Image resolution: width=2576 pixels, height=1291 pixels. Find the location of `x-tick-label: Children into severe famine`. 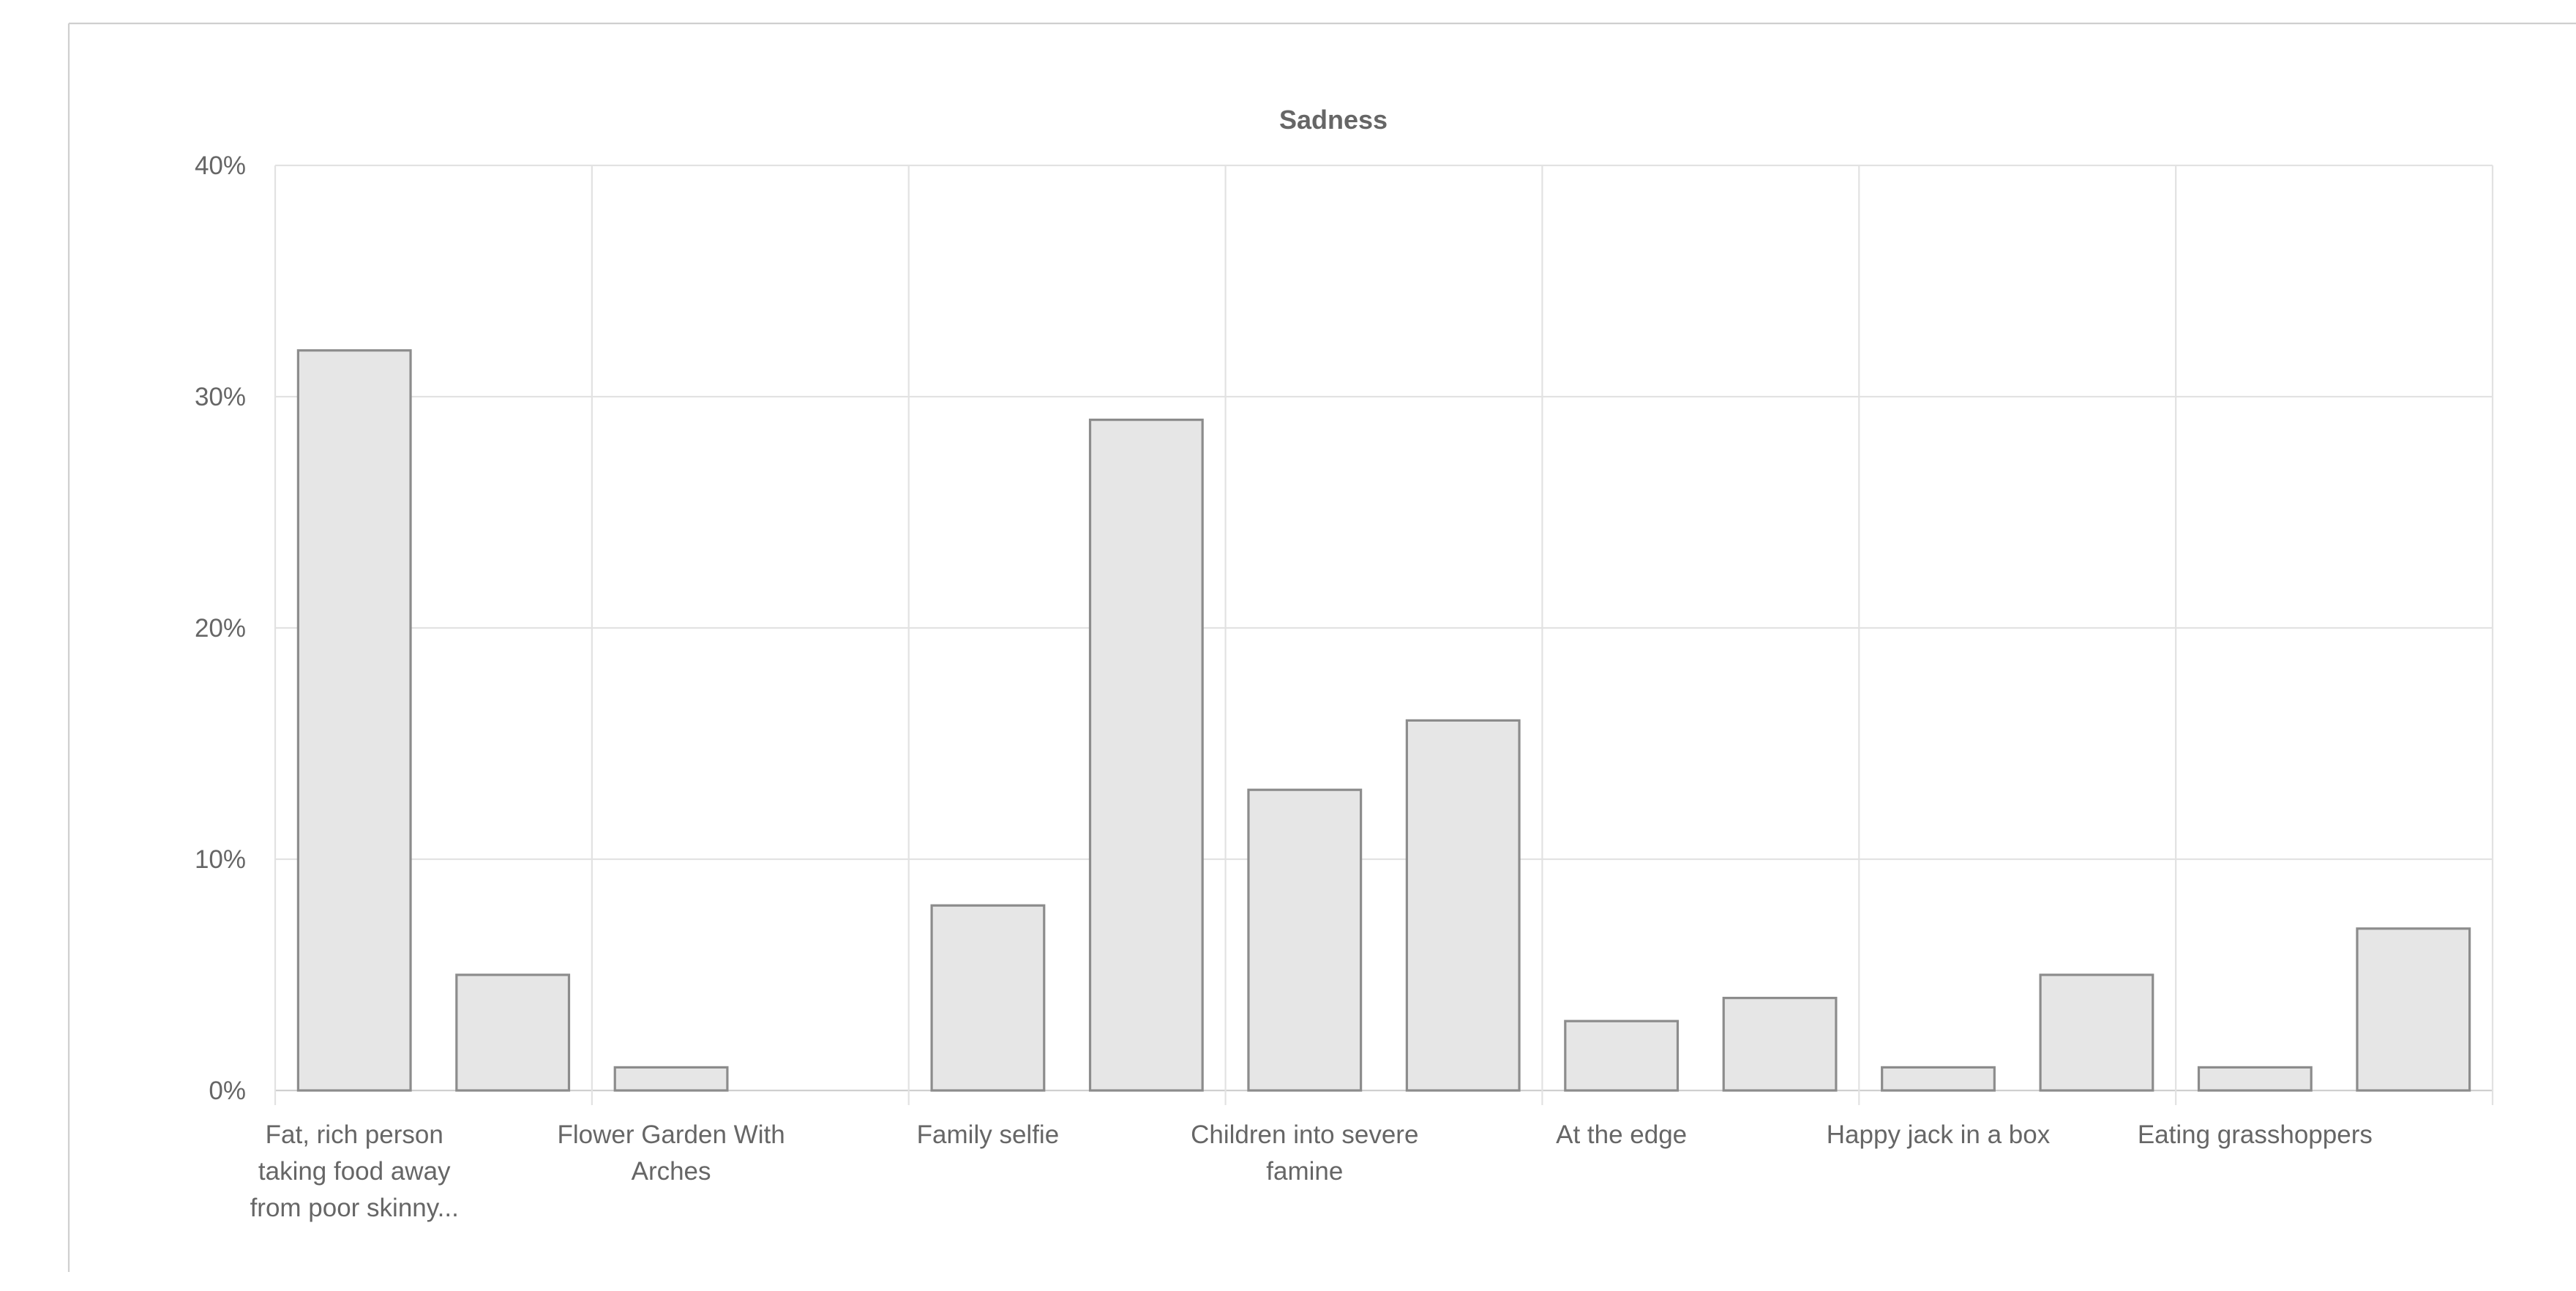

x-tick-label: Children into severe famine is located at coordinates (1304, 1153).